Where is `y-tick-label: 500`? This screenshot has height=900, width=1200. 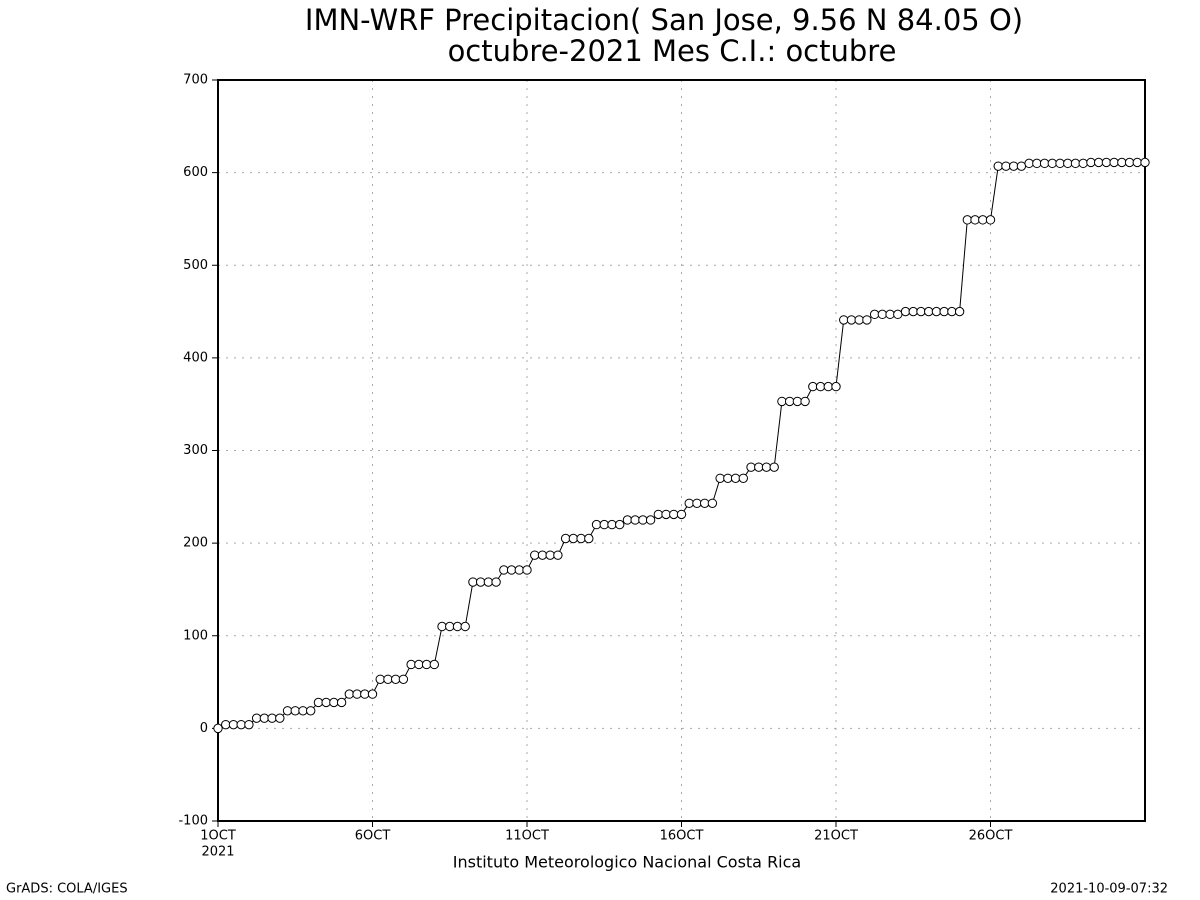 y-tick-label: 500 is located at coordinates (195, 265).